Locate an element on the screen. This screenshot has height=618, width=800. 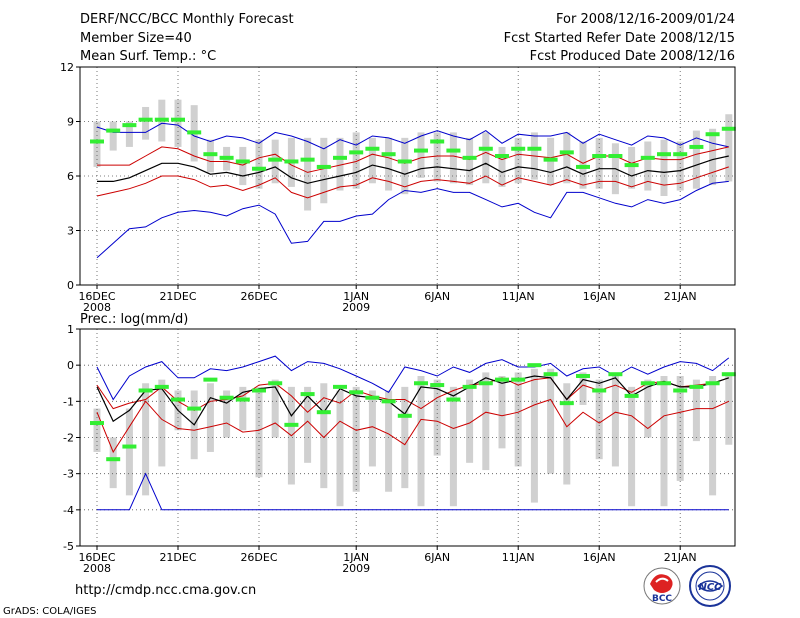
y-tick-label: -5 is located at coordinates (68, 546).